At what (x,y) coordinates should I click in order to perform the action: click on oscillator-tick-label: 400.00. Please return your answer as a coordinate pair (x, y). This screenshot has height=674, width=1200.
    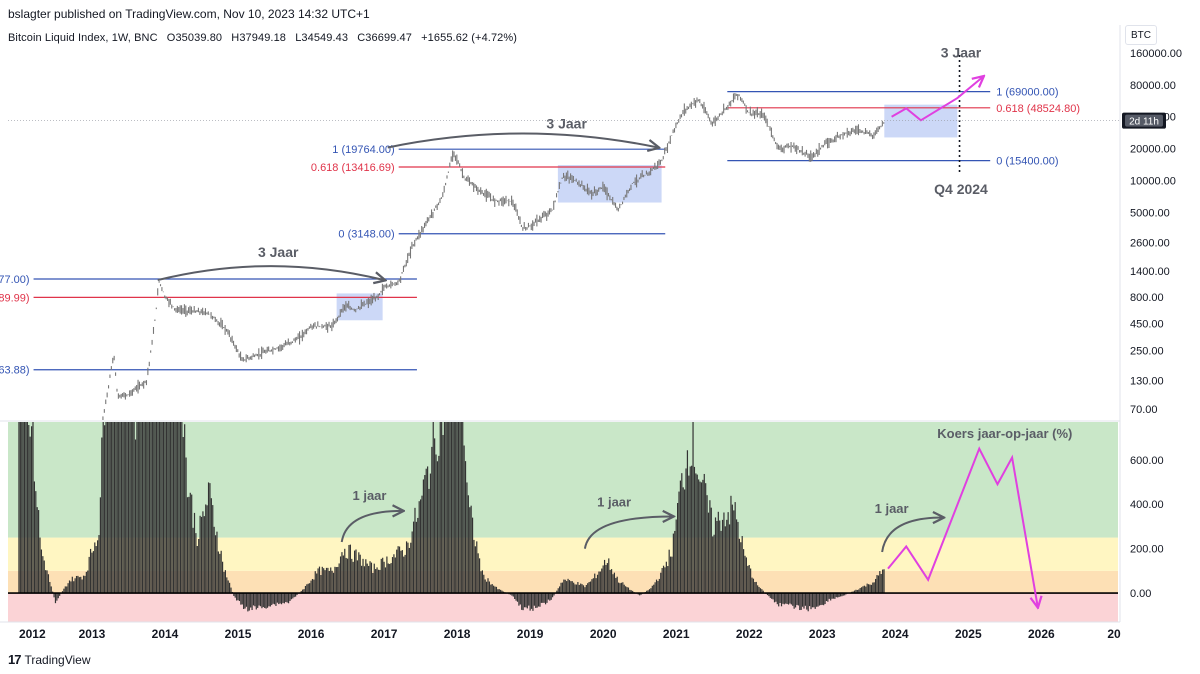
    Looking at the image, I should click on (1147, 505).